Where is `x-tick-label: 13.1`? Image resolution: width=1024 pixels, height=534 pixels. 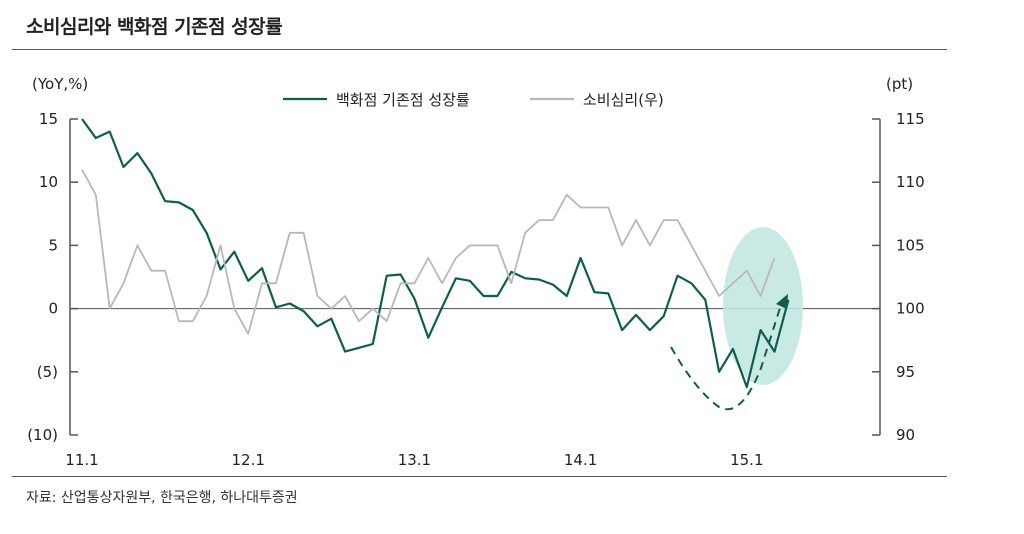
x-tick-label: 13.1 is located at coordinates (414, 460).